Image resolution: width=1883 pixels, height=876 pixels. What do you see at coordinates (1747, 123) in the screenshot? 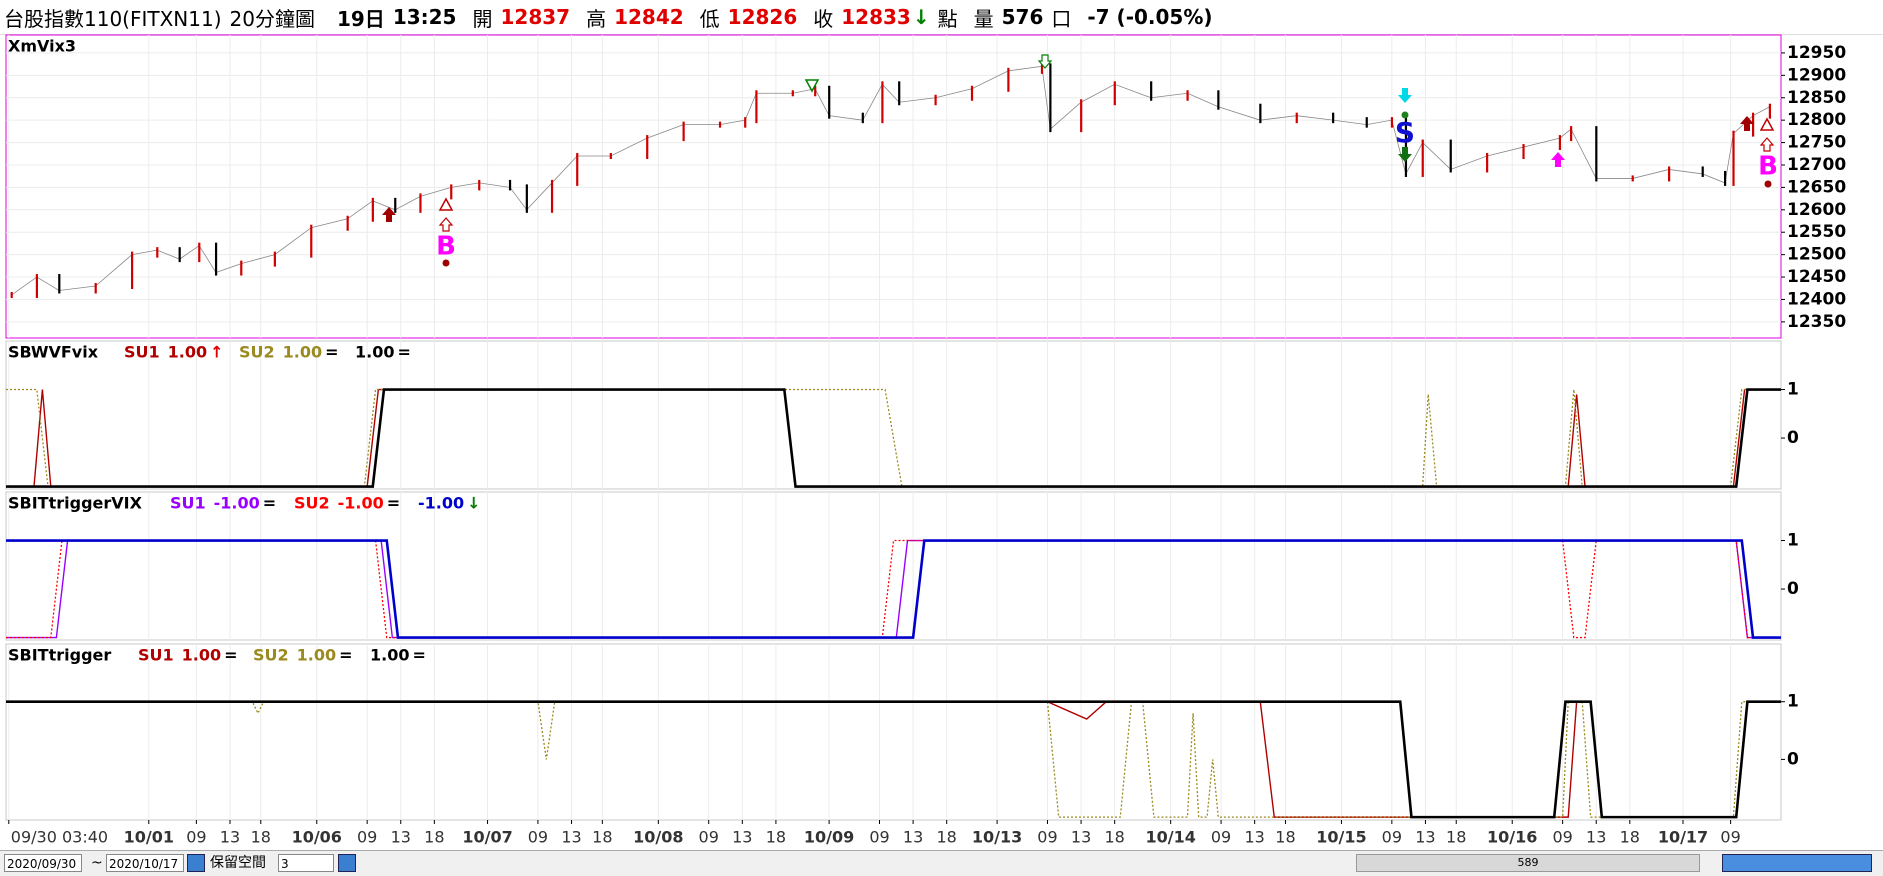
I see `arrow-up` at bounding box center [1747, 123].